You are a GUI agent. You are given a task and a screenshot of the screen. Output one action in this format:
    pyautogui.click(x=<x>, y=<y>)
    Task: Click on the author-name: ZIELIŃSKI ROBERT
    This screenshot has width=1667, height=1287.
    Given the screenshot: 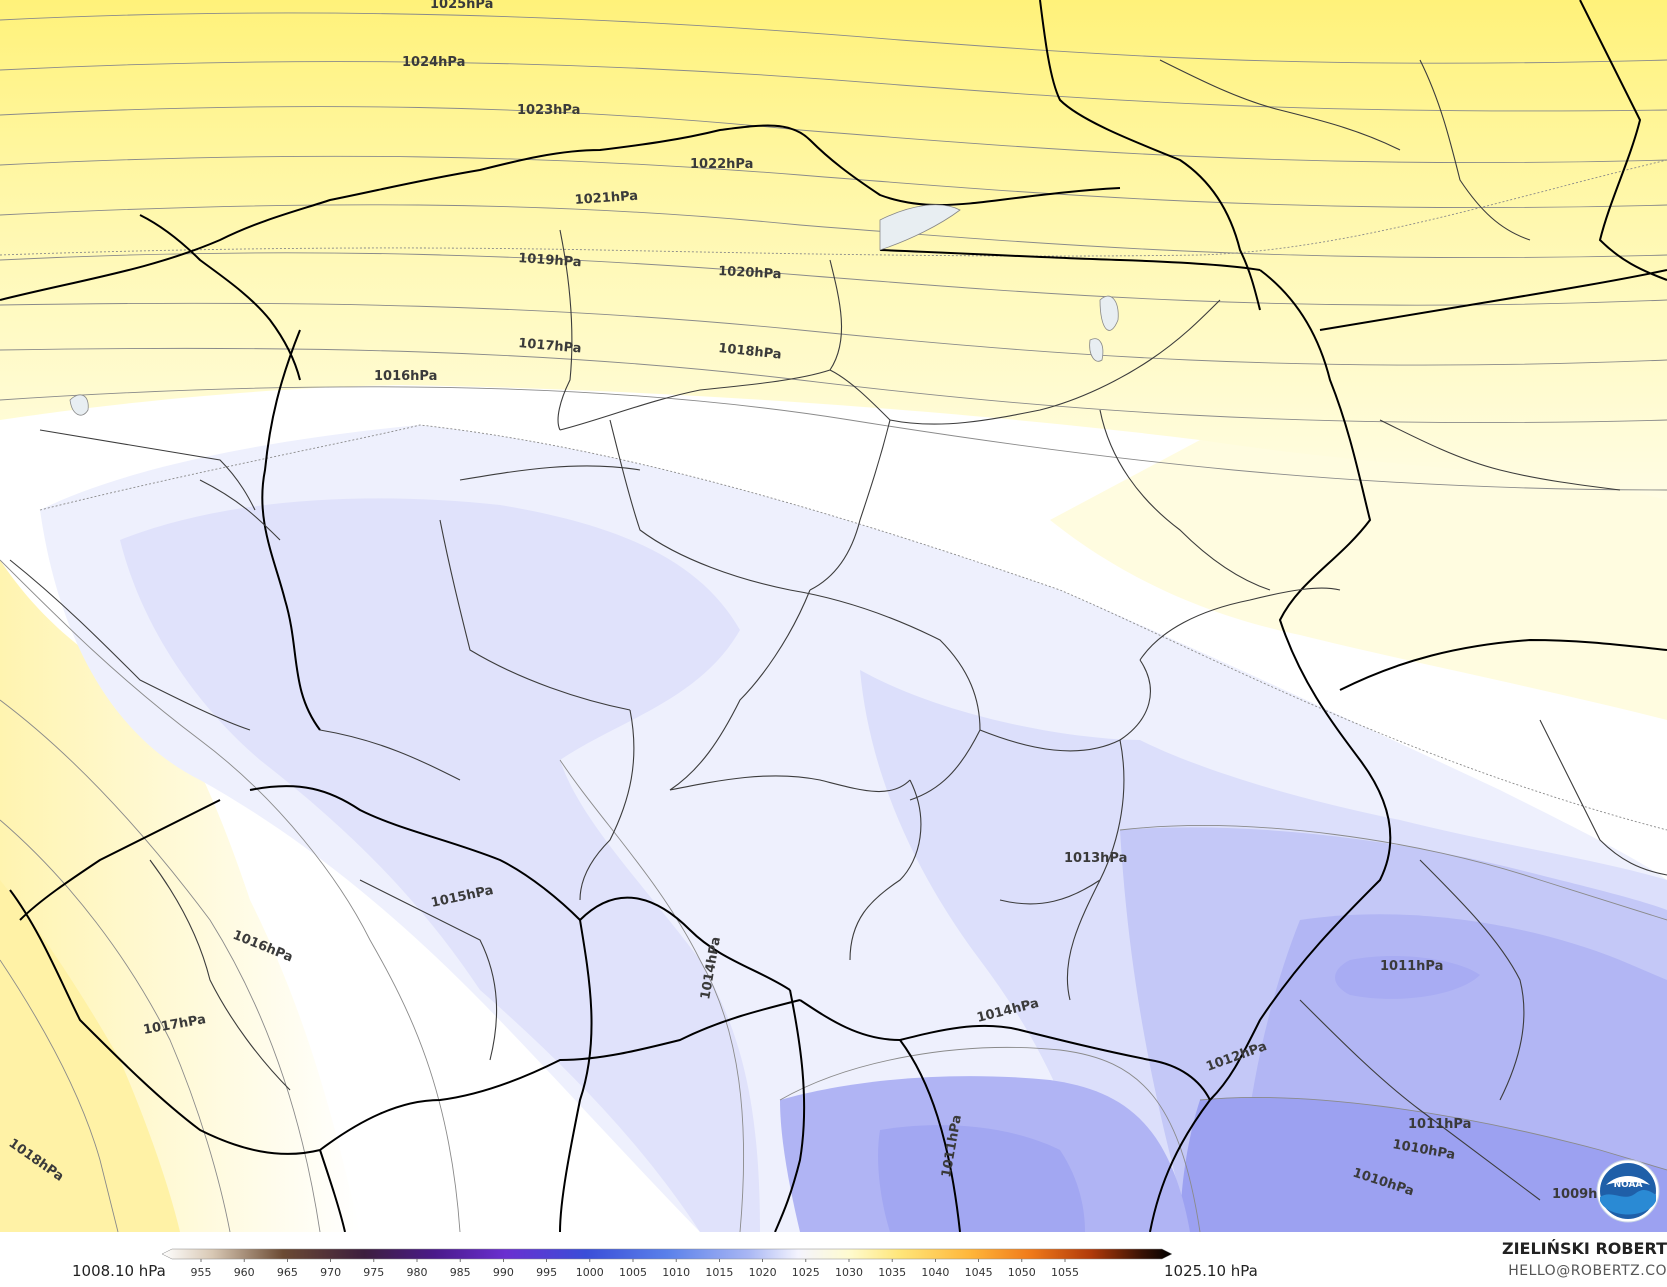 What is the action you would take?
    pyautogui.click(x=1584, y=1248)
    